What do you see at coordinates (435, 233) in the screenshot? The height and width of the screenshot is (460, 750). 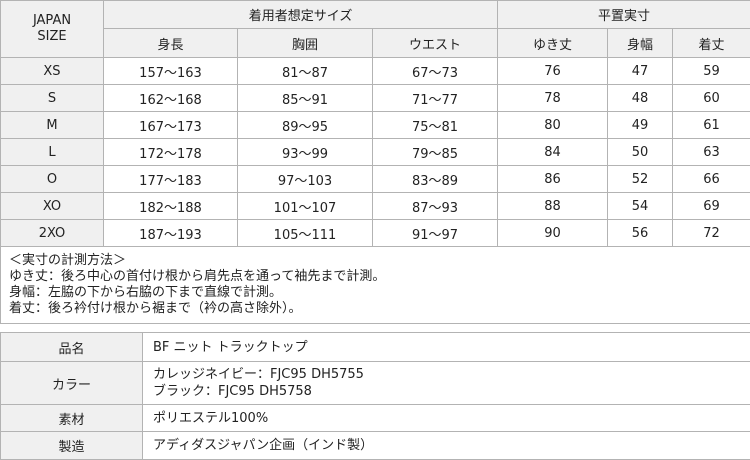 I see `waist-value: 91～97` at bounding box center [435, 233].